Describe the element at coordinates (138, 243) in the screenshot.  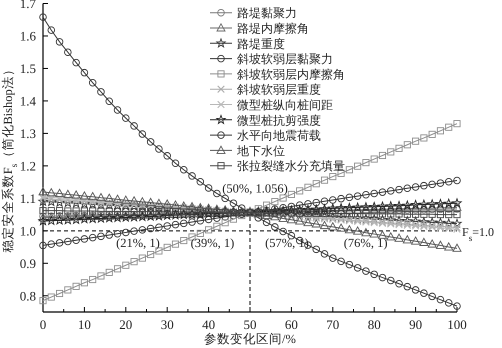
I see `annotation: (21%, 1)` at that location.